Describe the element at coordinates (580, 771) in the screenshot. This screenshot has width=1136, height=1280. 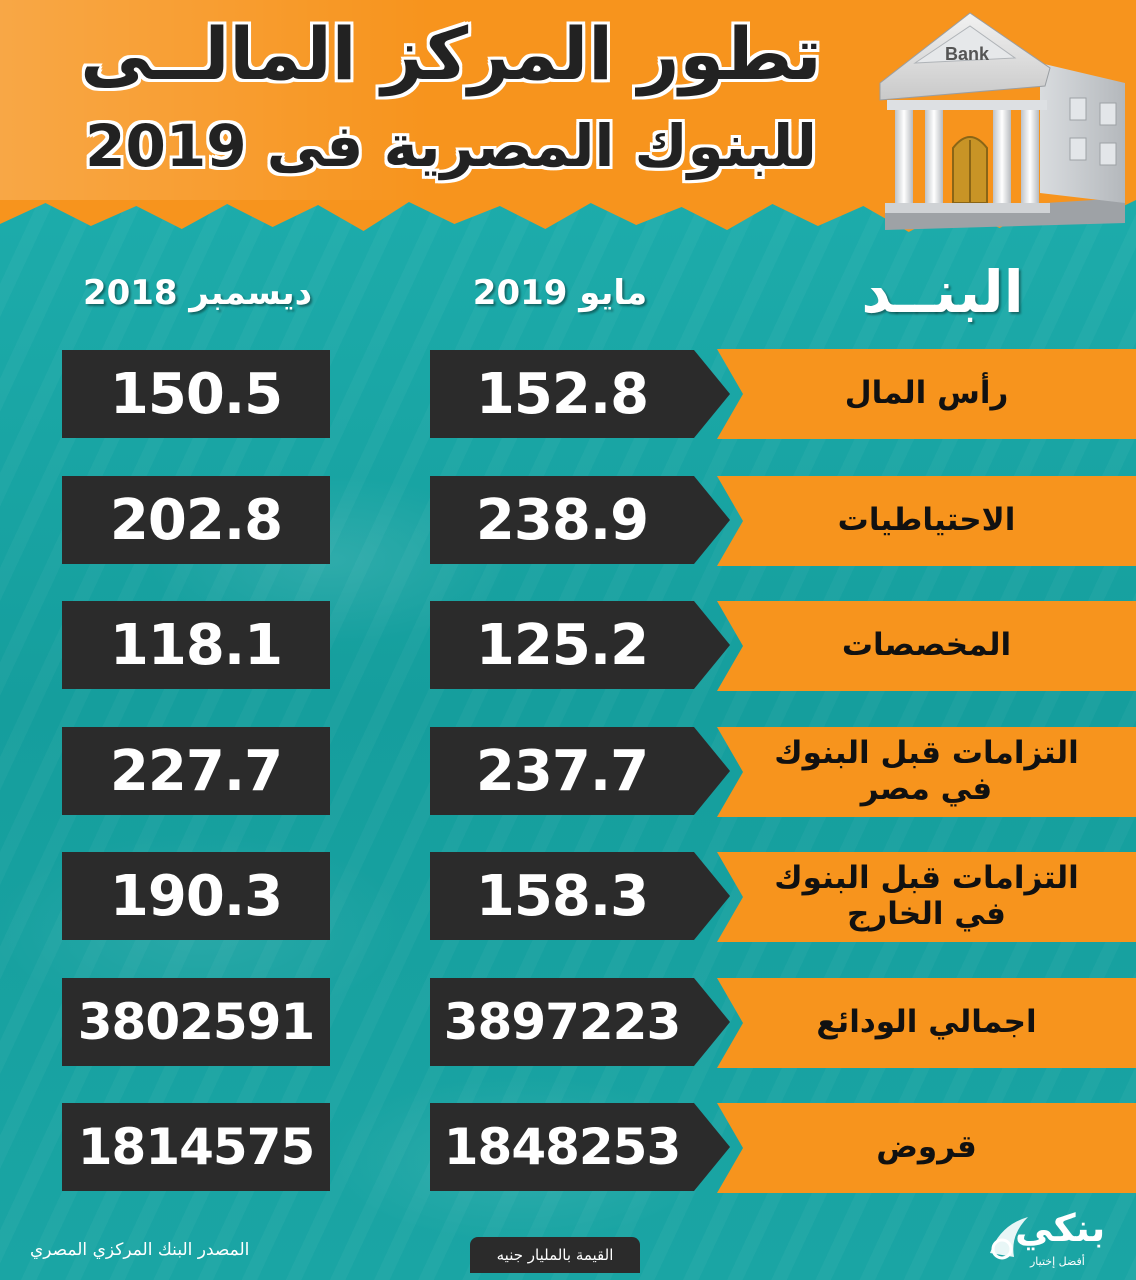
I see `value-may-liabilities-egypt: 237.7` at that location.